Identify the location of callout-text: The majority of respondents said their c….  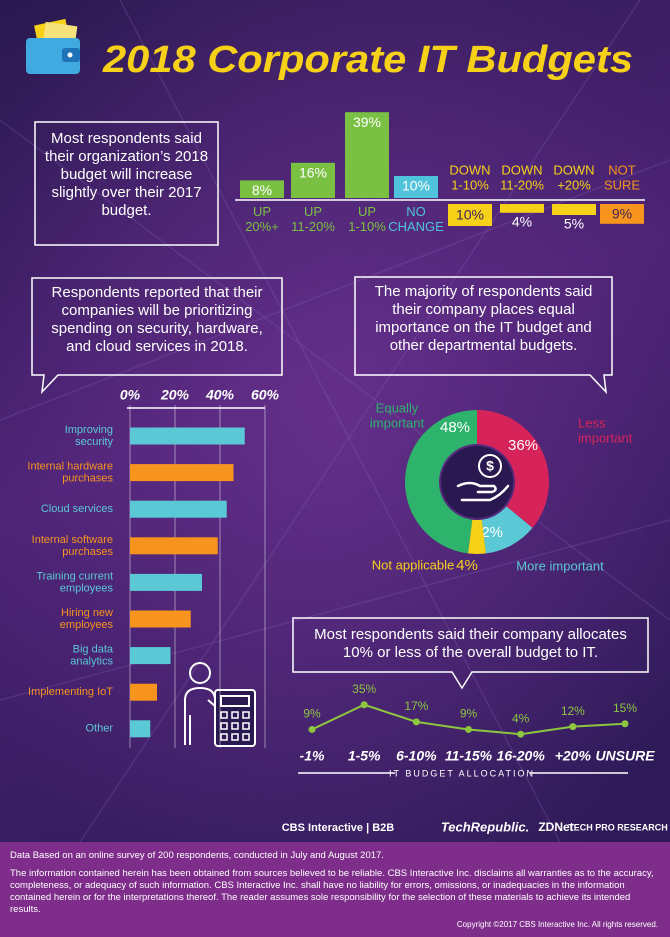
(483, 318).